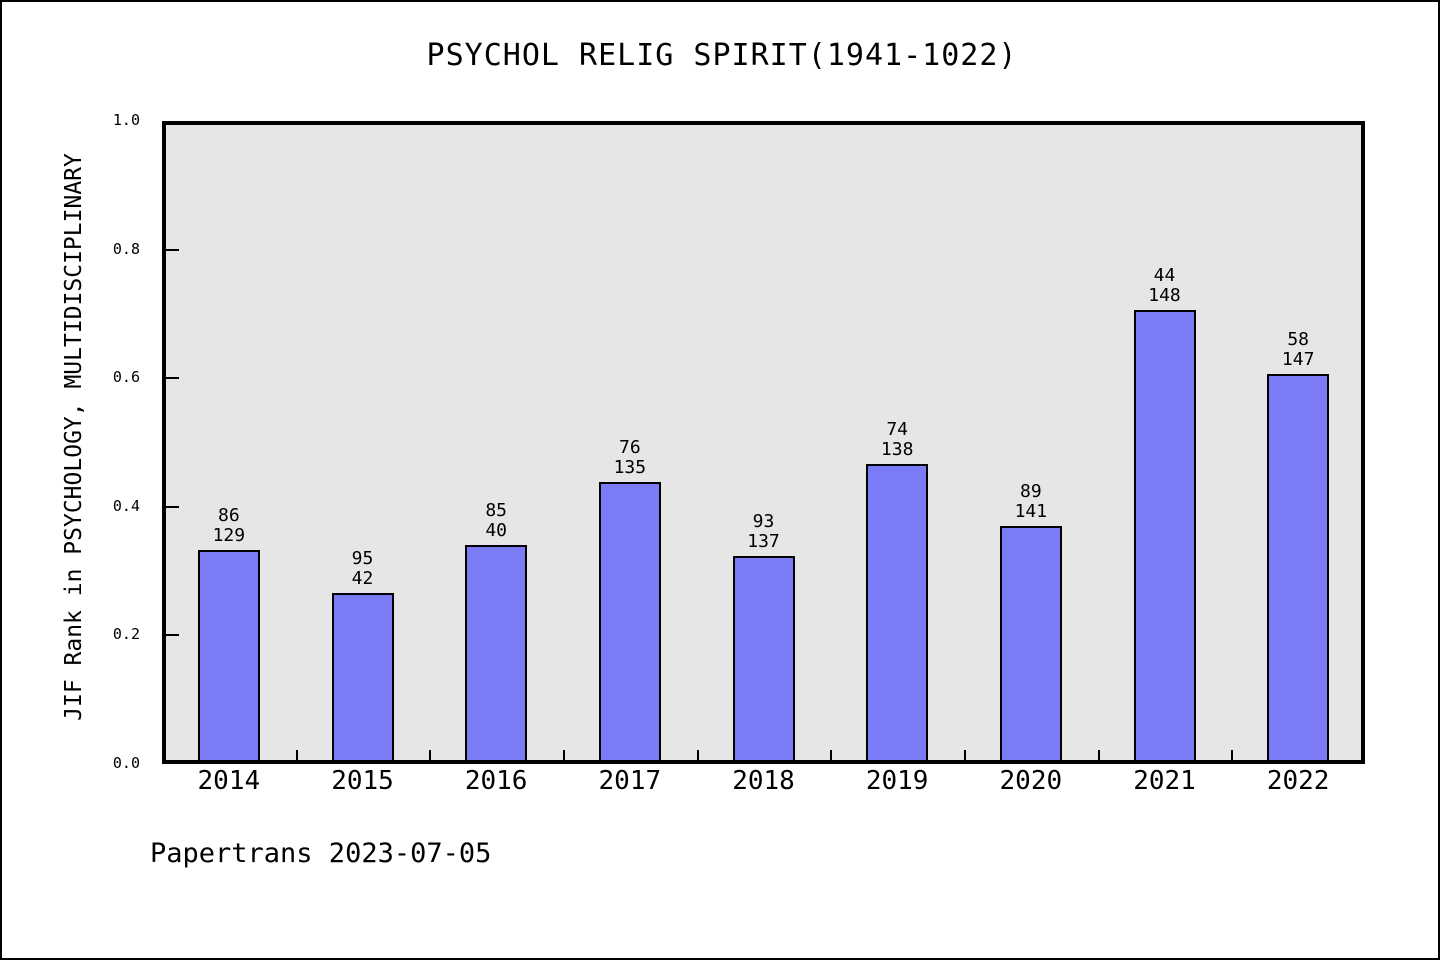 The width and height of the screenshot is (1440, 960). I want to click on bar-value-label: 86 129, so click(229, 525).